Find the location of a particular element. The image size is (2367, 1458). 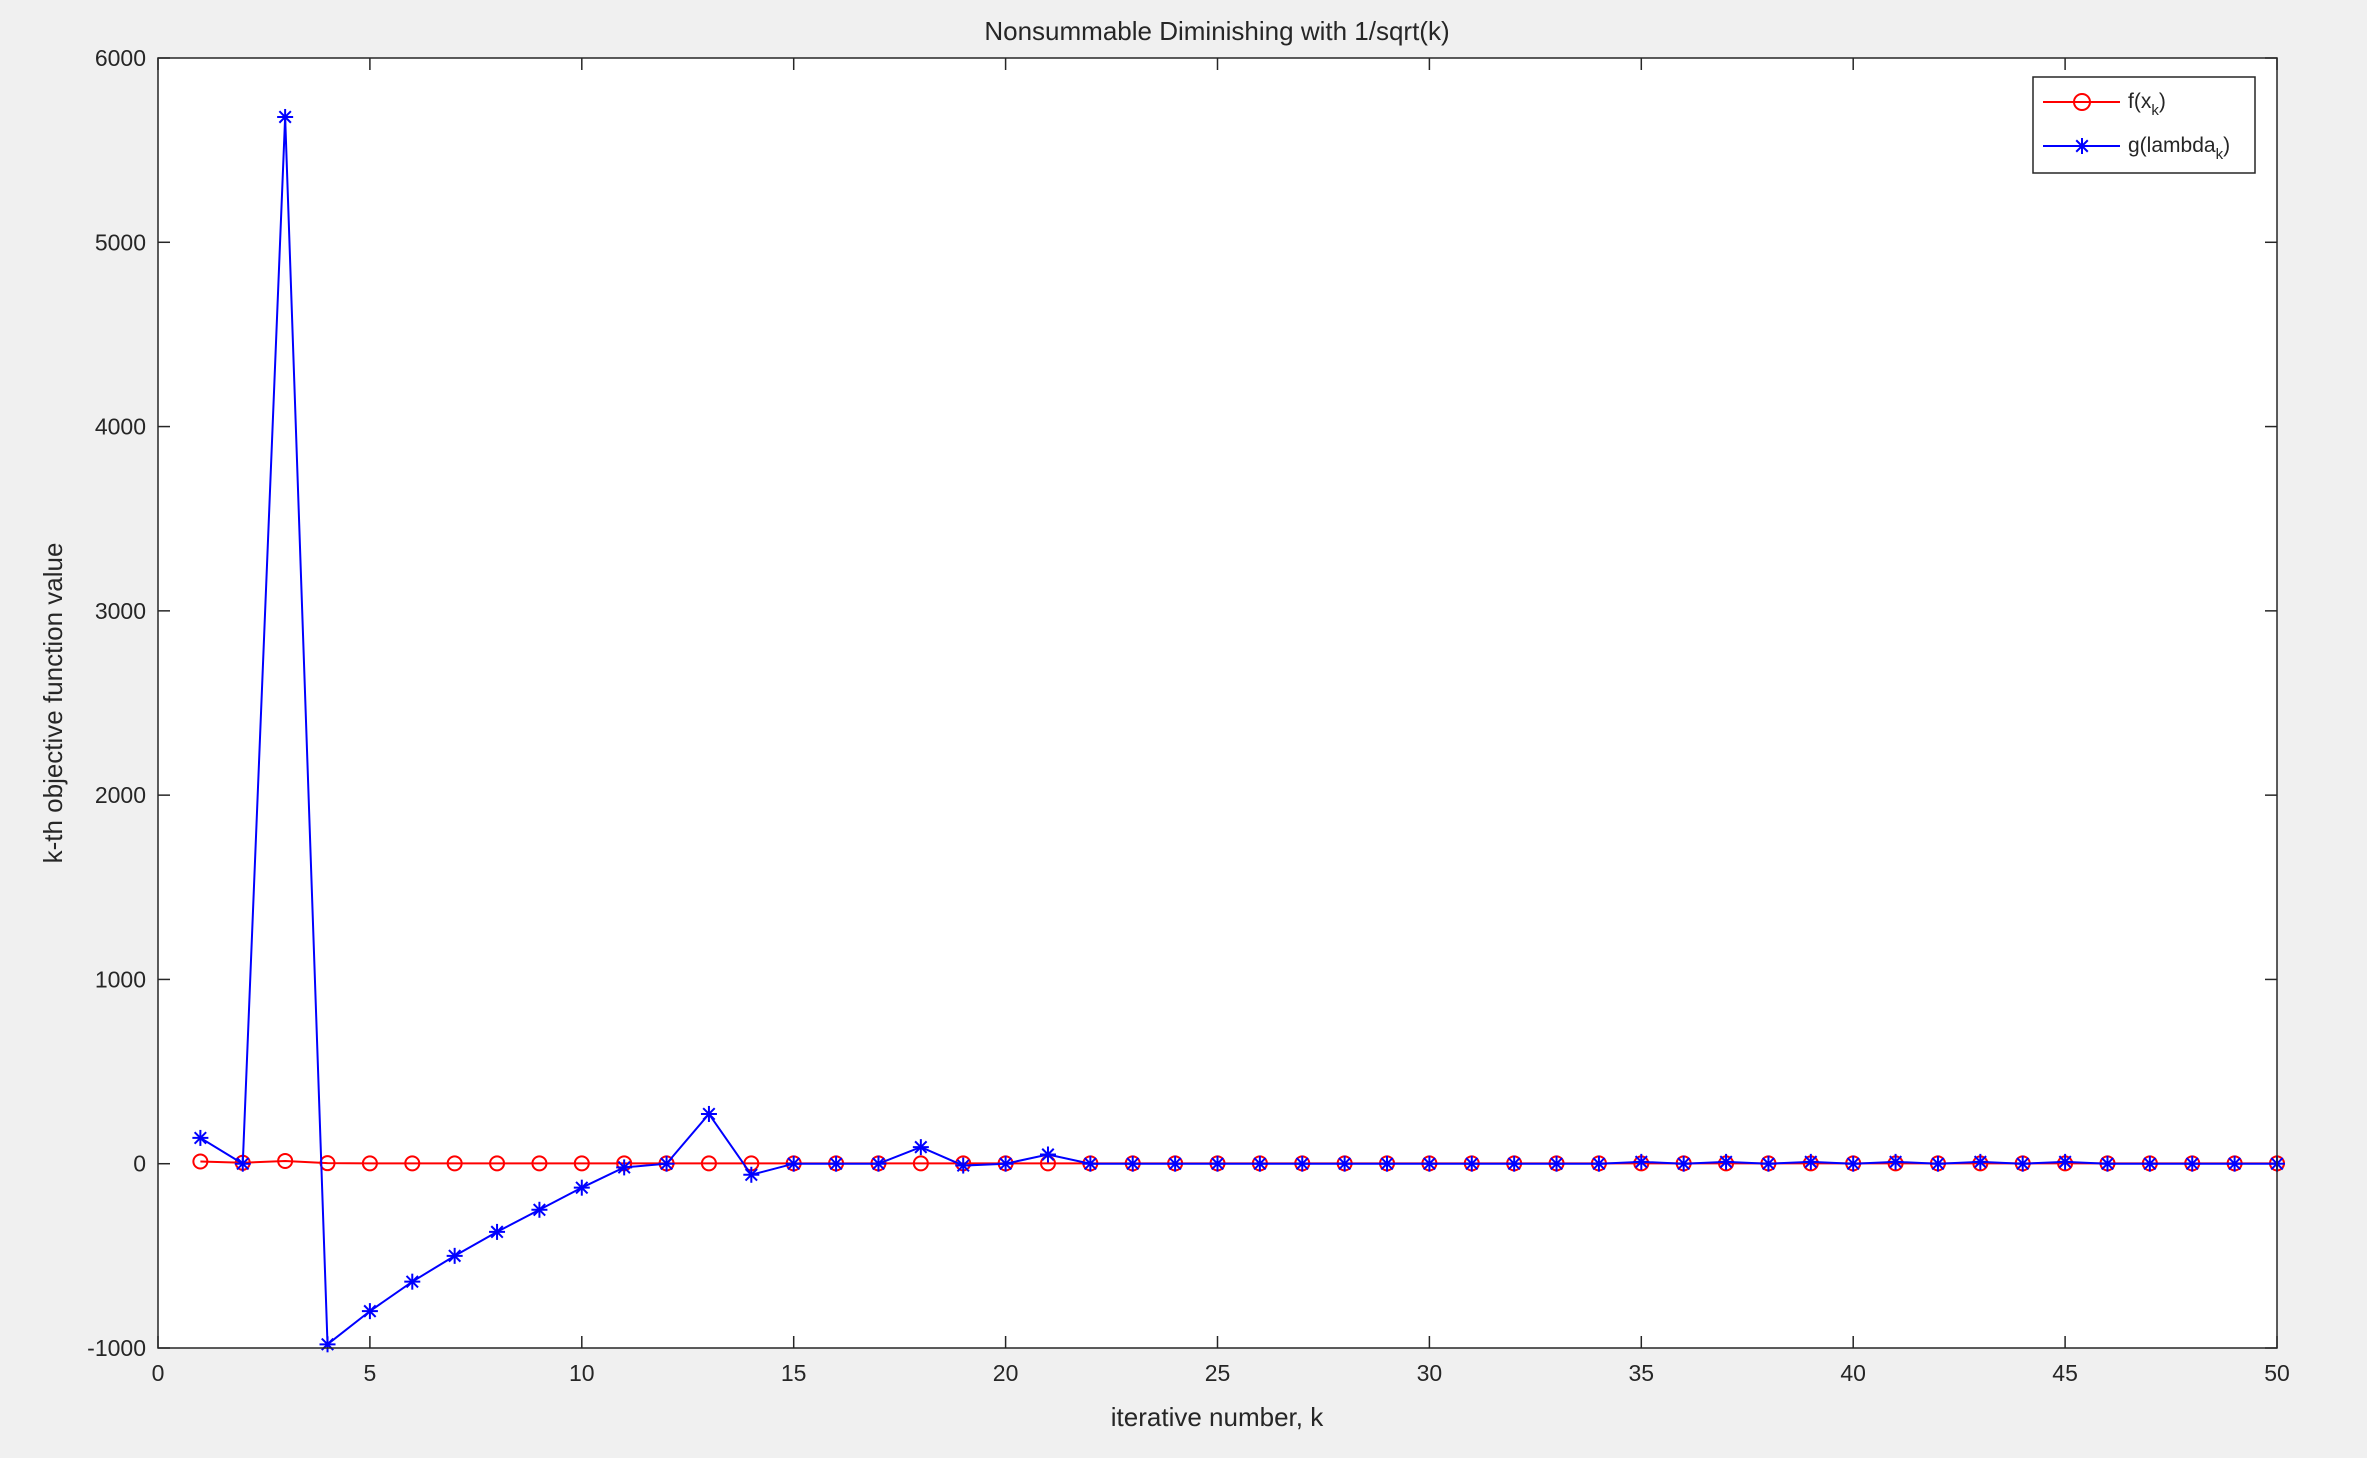

y-tick-label: 2000 is located at coordinates (120, 795).